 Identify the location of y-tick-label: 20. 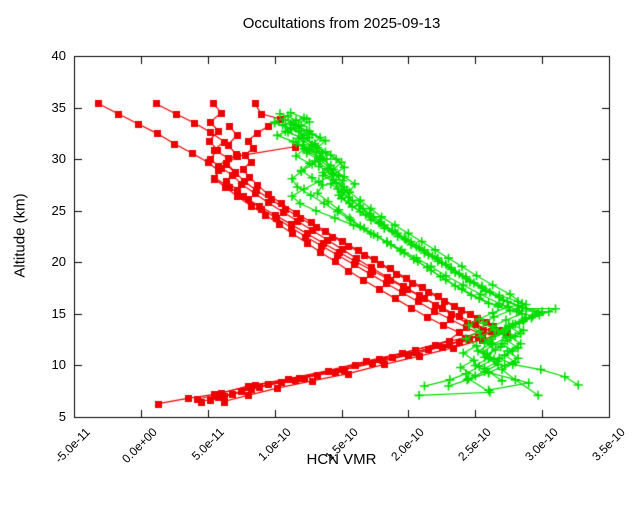
(58, 262).